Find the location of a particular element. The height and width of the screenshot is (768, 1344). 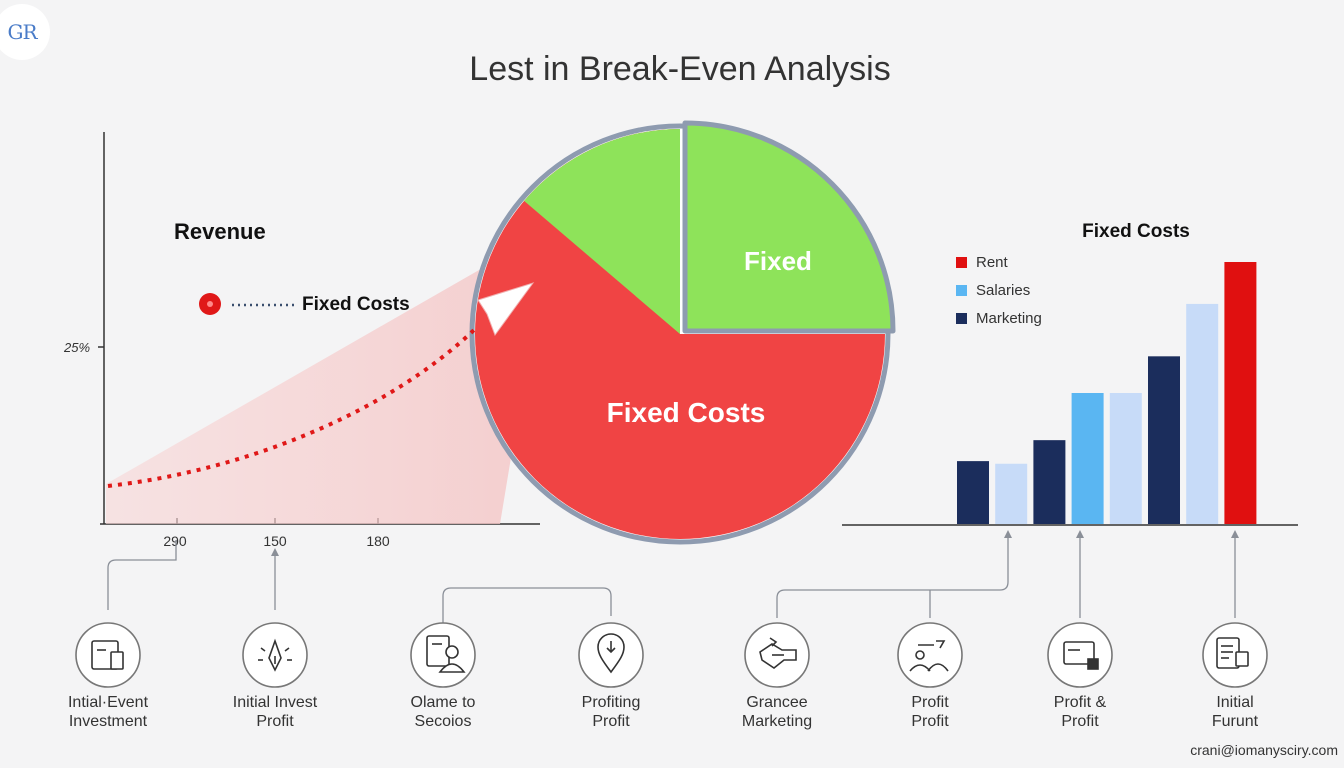

xtick-label: 150 is located at coordinates (275, 541).